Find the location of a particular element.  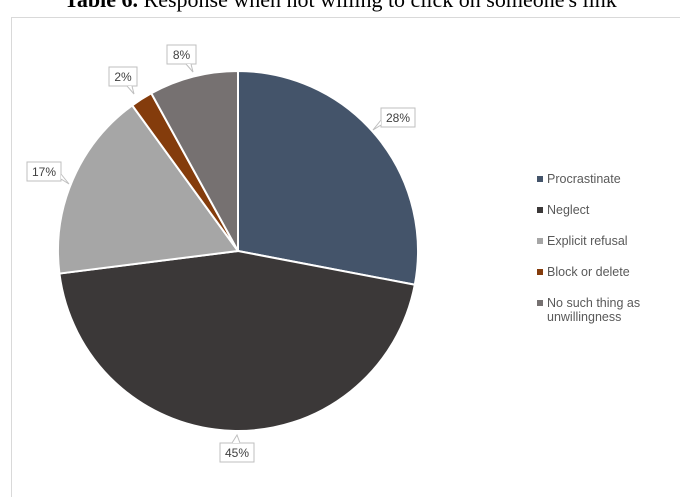

legend-item-procrastinate: Procrastinate is located at coordinates (607, 179).